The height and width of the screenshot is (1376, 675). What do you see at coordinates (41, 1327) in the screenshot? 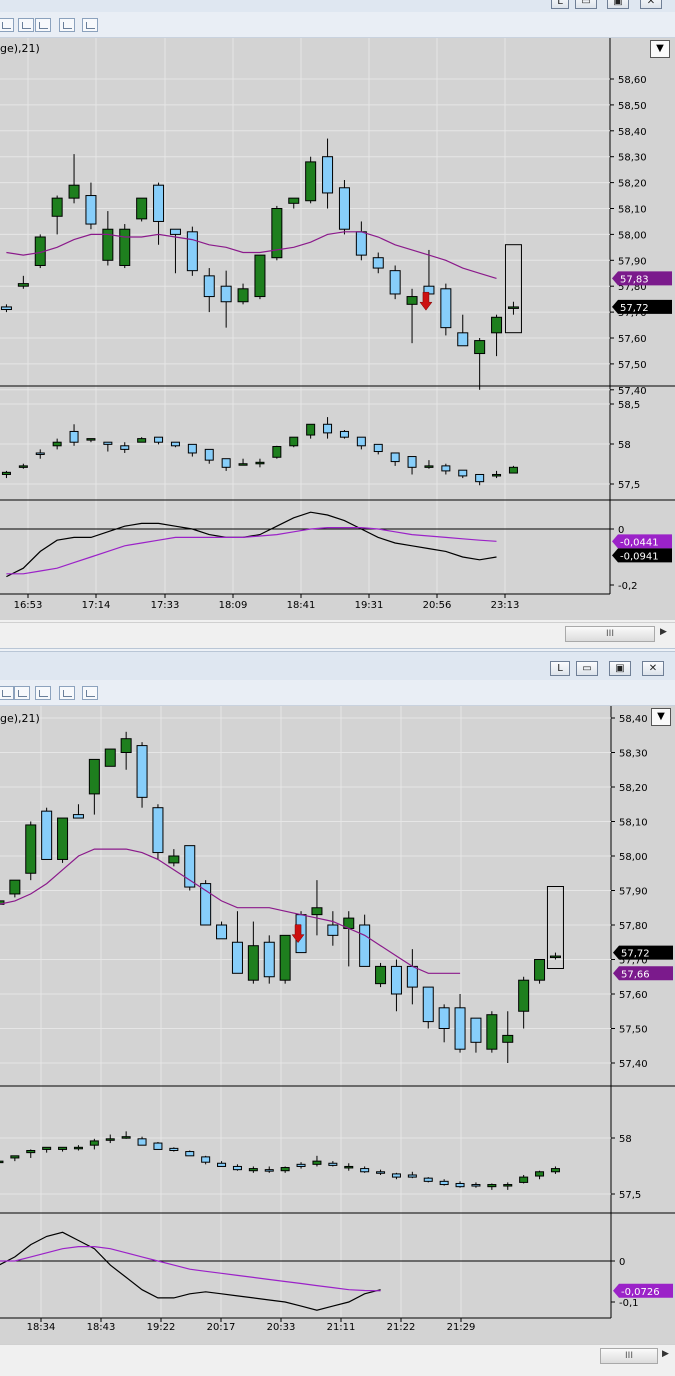
I see `time-label: 18:34` at bounding box center [41, 1327].